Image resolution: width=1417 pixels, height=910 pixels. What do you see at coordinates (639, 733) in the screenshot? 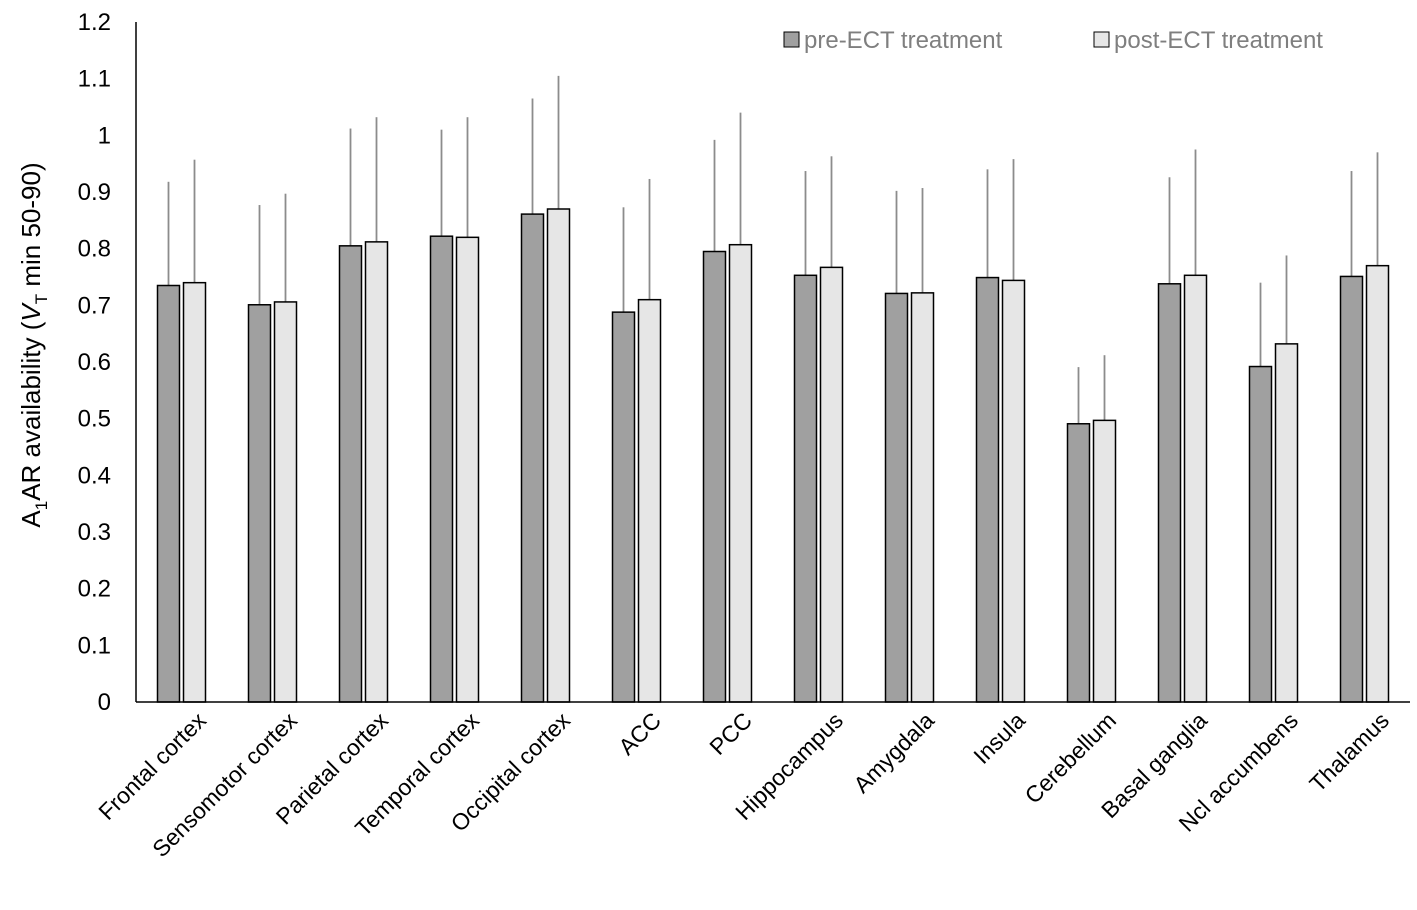
I see `x-tick-label: ACC` at bounding box center [639, 733].